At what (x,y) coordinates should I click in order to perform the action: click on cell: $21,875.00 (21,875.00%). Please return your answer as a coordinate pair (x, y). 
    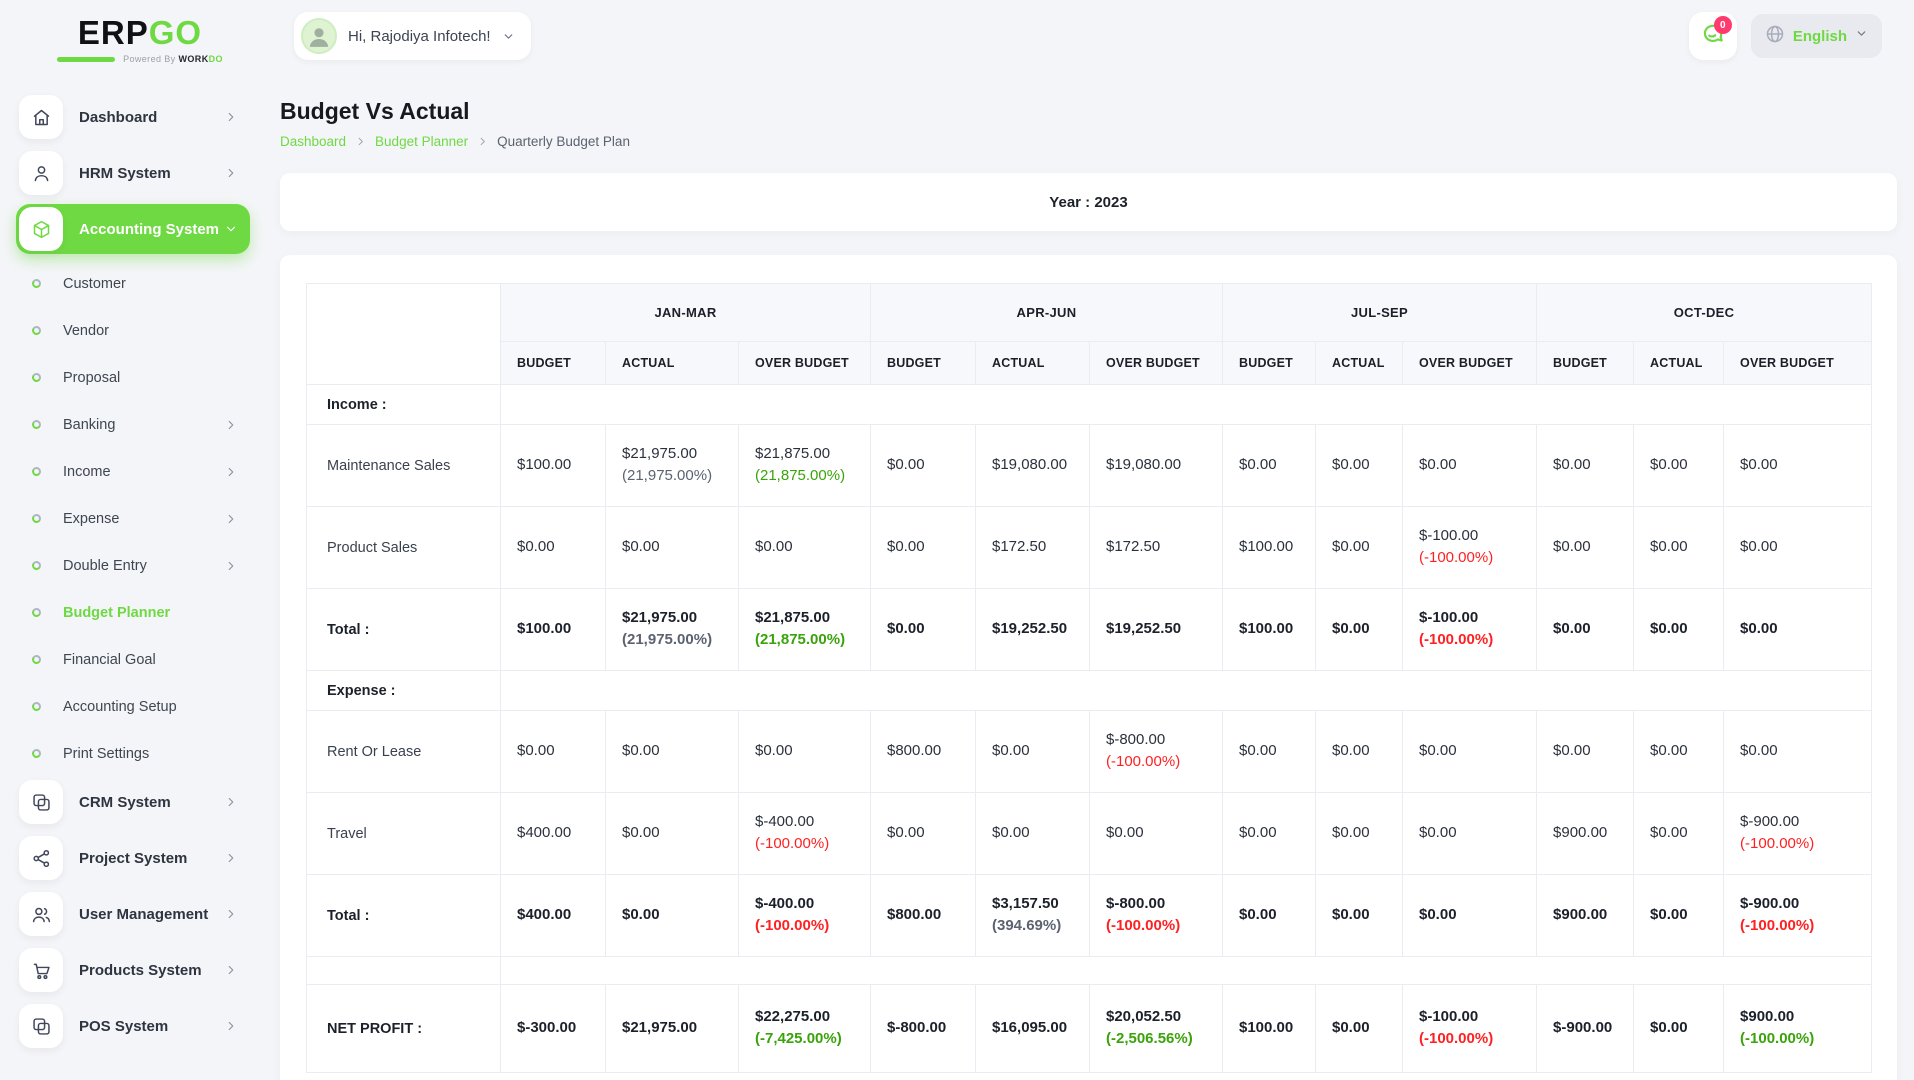
    Looking at the image, I should click on (804, 465).